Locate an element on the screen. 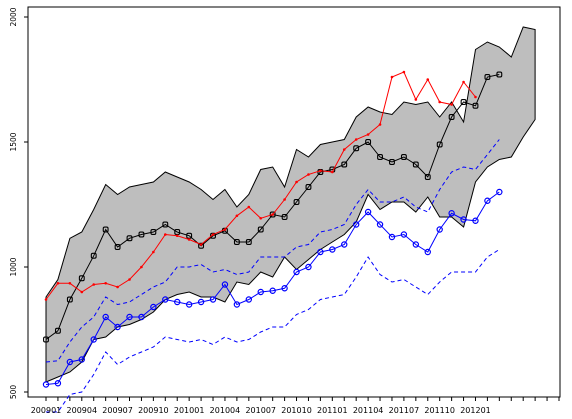  x-tick-label: 201201 is located at coordinates (475, 410).